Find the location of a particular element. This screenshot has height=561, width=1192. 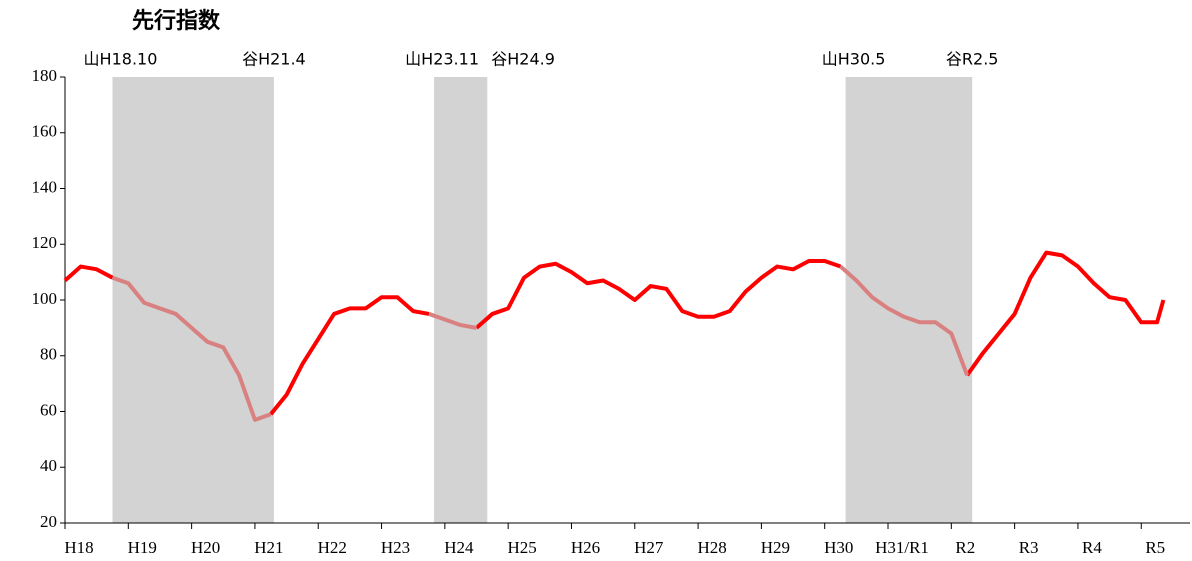

y-tick-label: 40 is located at coordinates (48, 465).